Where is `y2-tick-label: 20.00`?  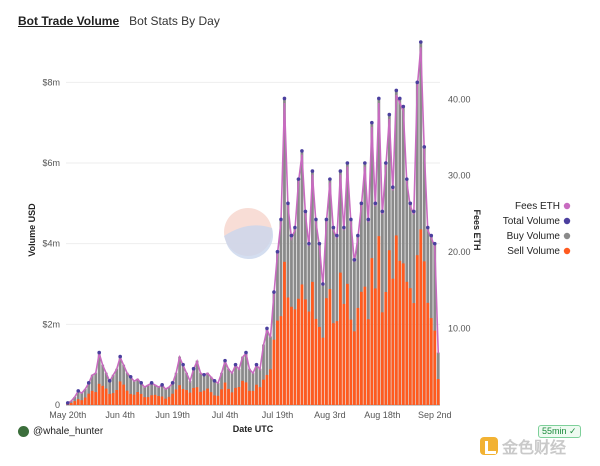 y2-tick-label: 20.00 is located at coordinates (459, 252).